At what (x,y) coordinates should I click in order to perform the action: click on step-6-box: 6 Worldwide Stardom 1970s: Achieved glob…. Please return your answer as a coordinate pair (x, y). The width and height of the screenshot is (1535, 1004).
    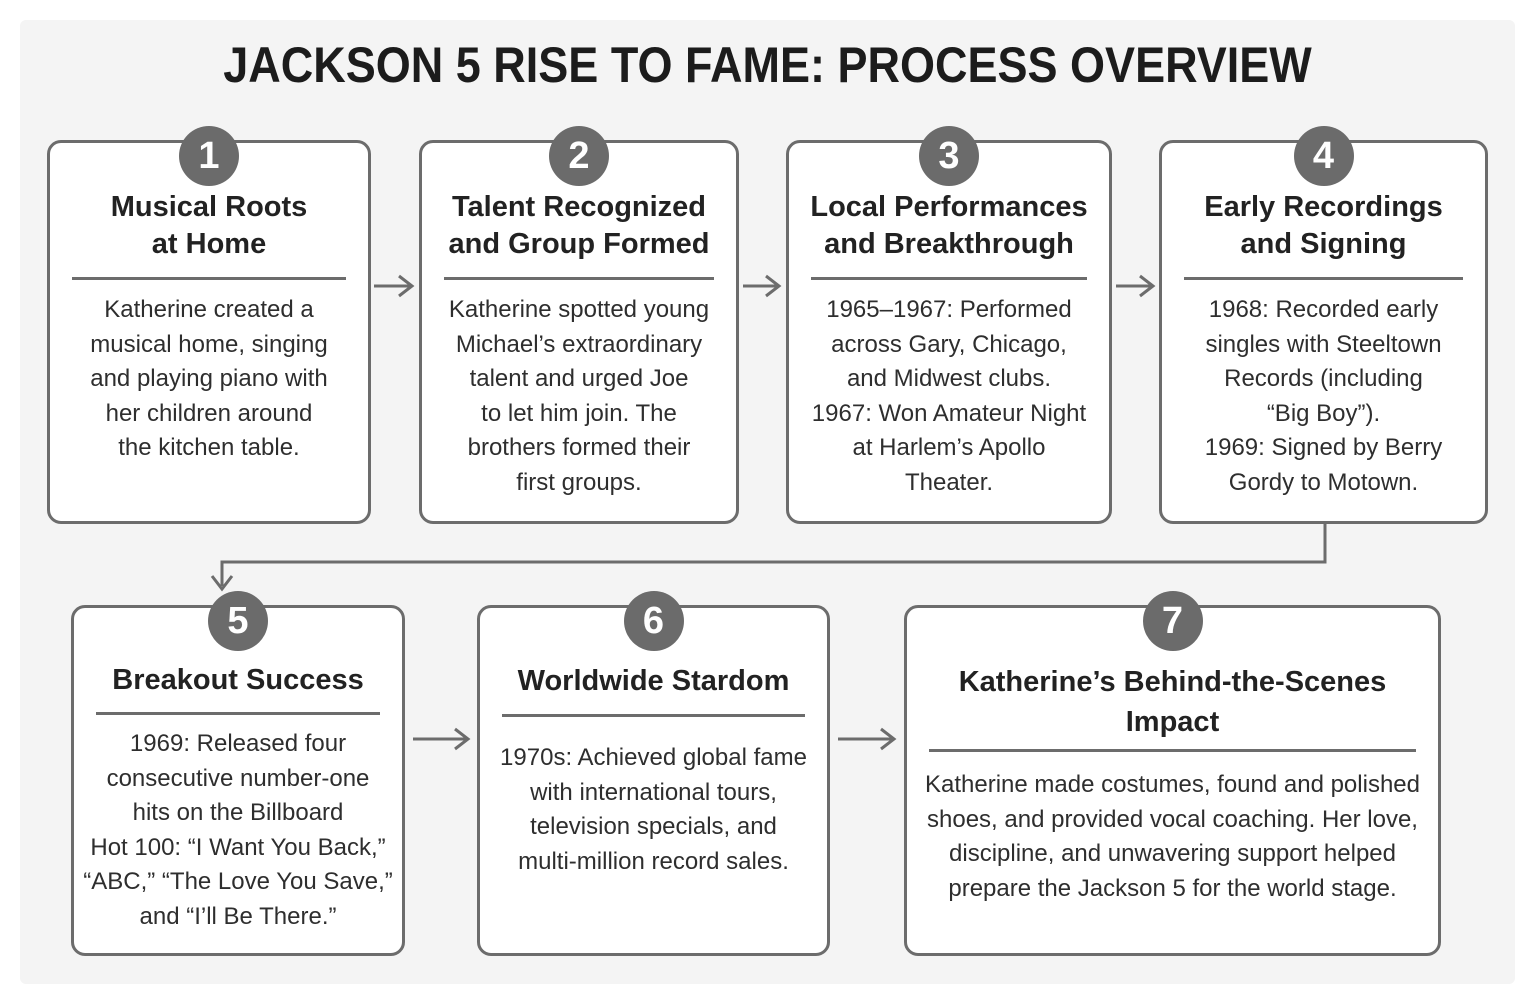
    Looking at the image, I should click on (653, 773).